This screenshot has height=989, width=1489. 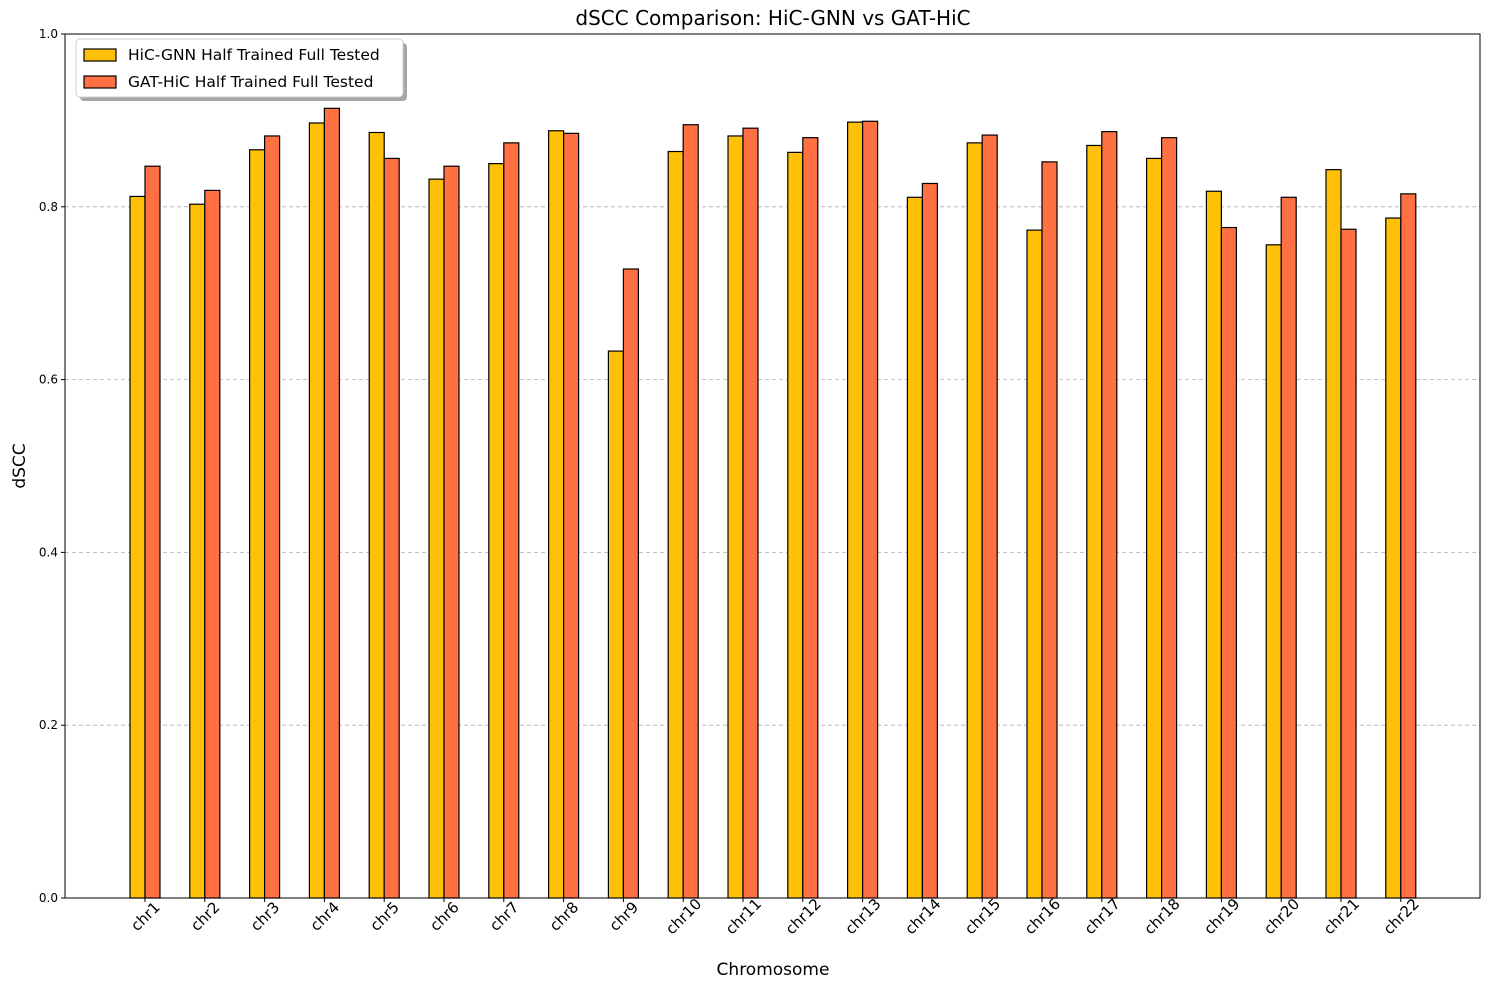 What do you see at coordinates (137, 547) in the screenshot?
I see `bar-hicgnn-chr1` at bounding box center [137, 547].